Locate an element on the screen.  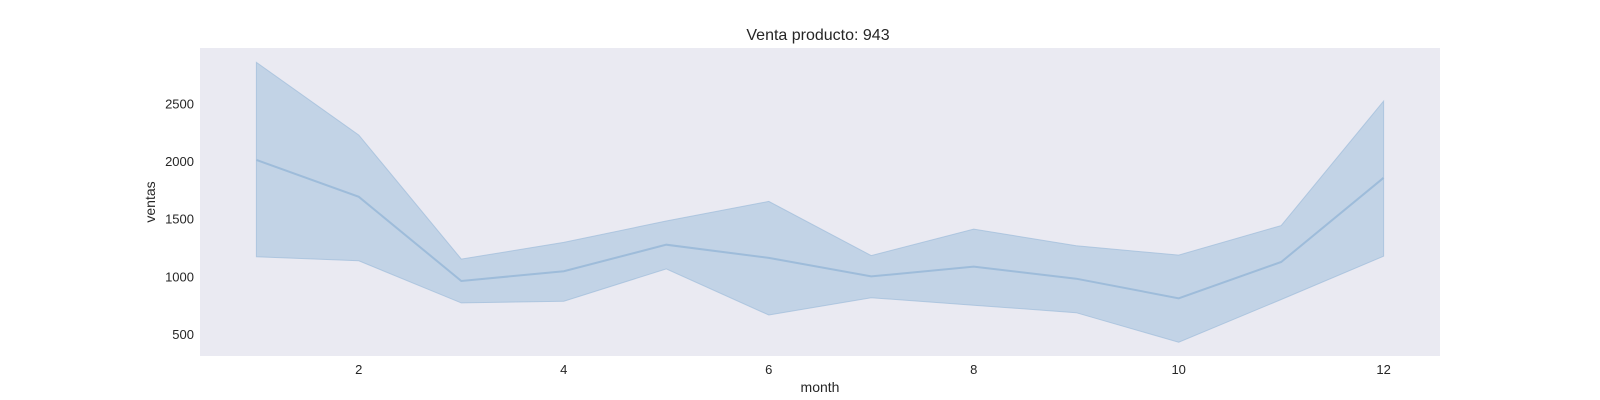
y-tick-label: 2500 is located at coordinates (179, 103).